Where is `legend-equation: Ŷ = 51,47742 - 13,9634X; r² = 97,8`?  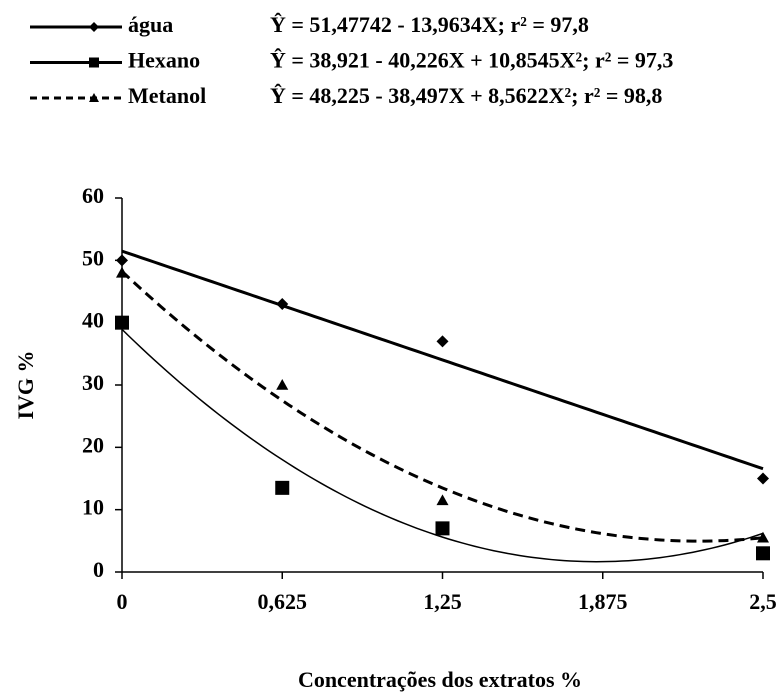
legend-equation: Ŷ = 51,47742 - 13,9634X; r² = 97,8 is located at coordinates (429, 24).